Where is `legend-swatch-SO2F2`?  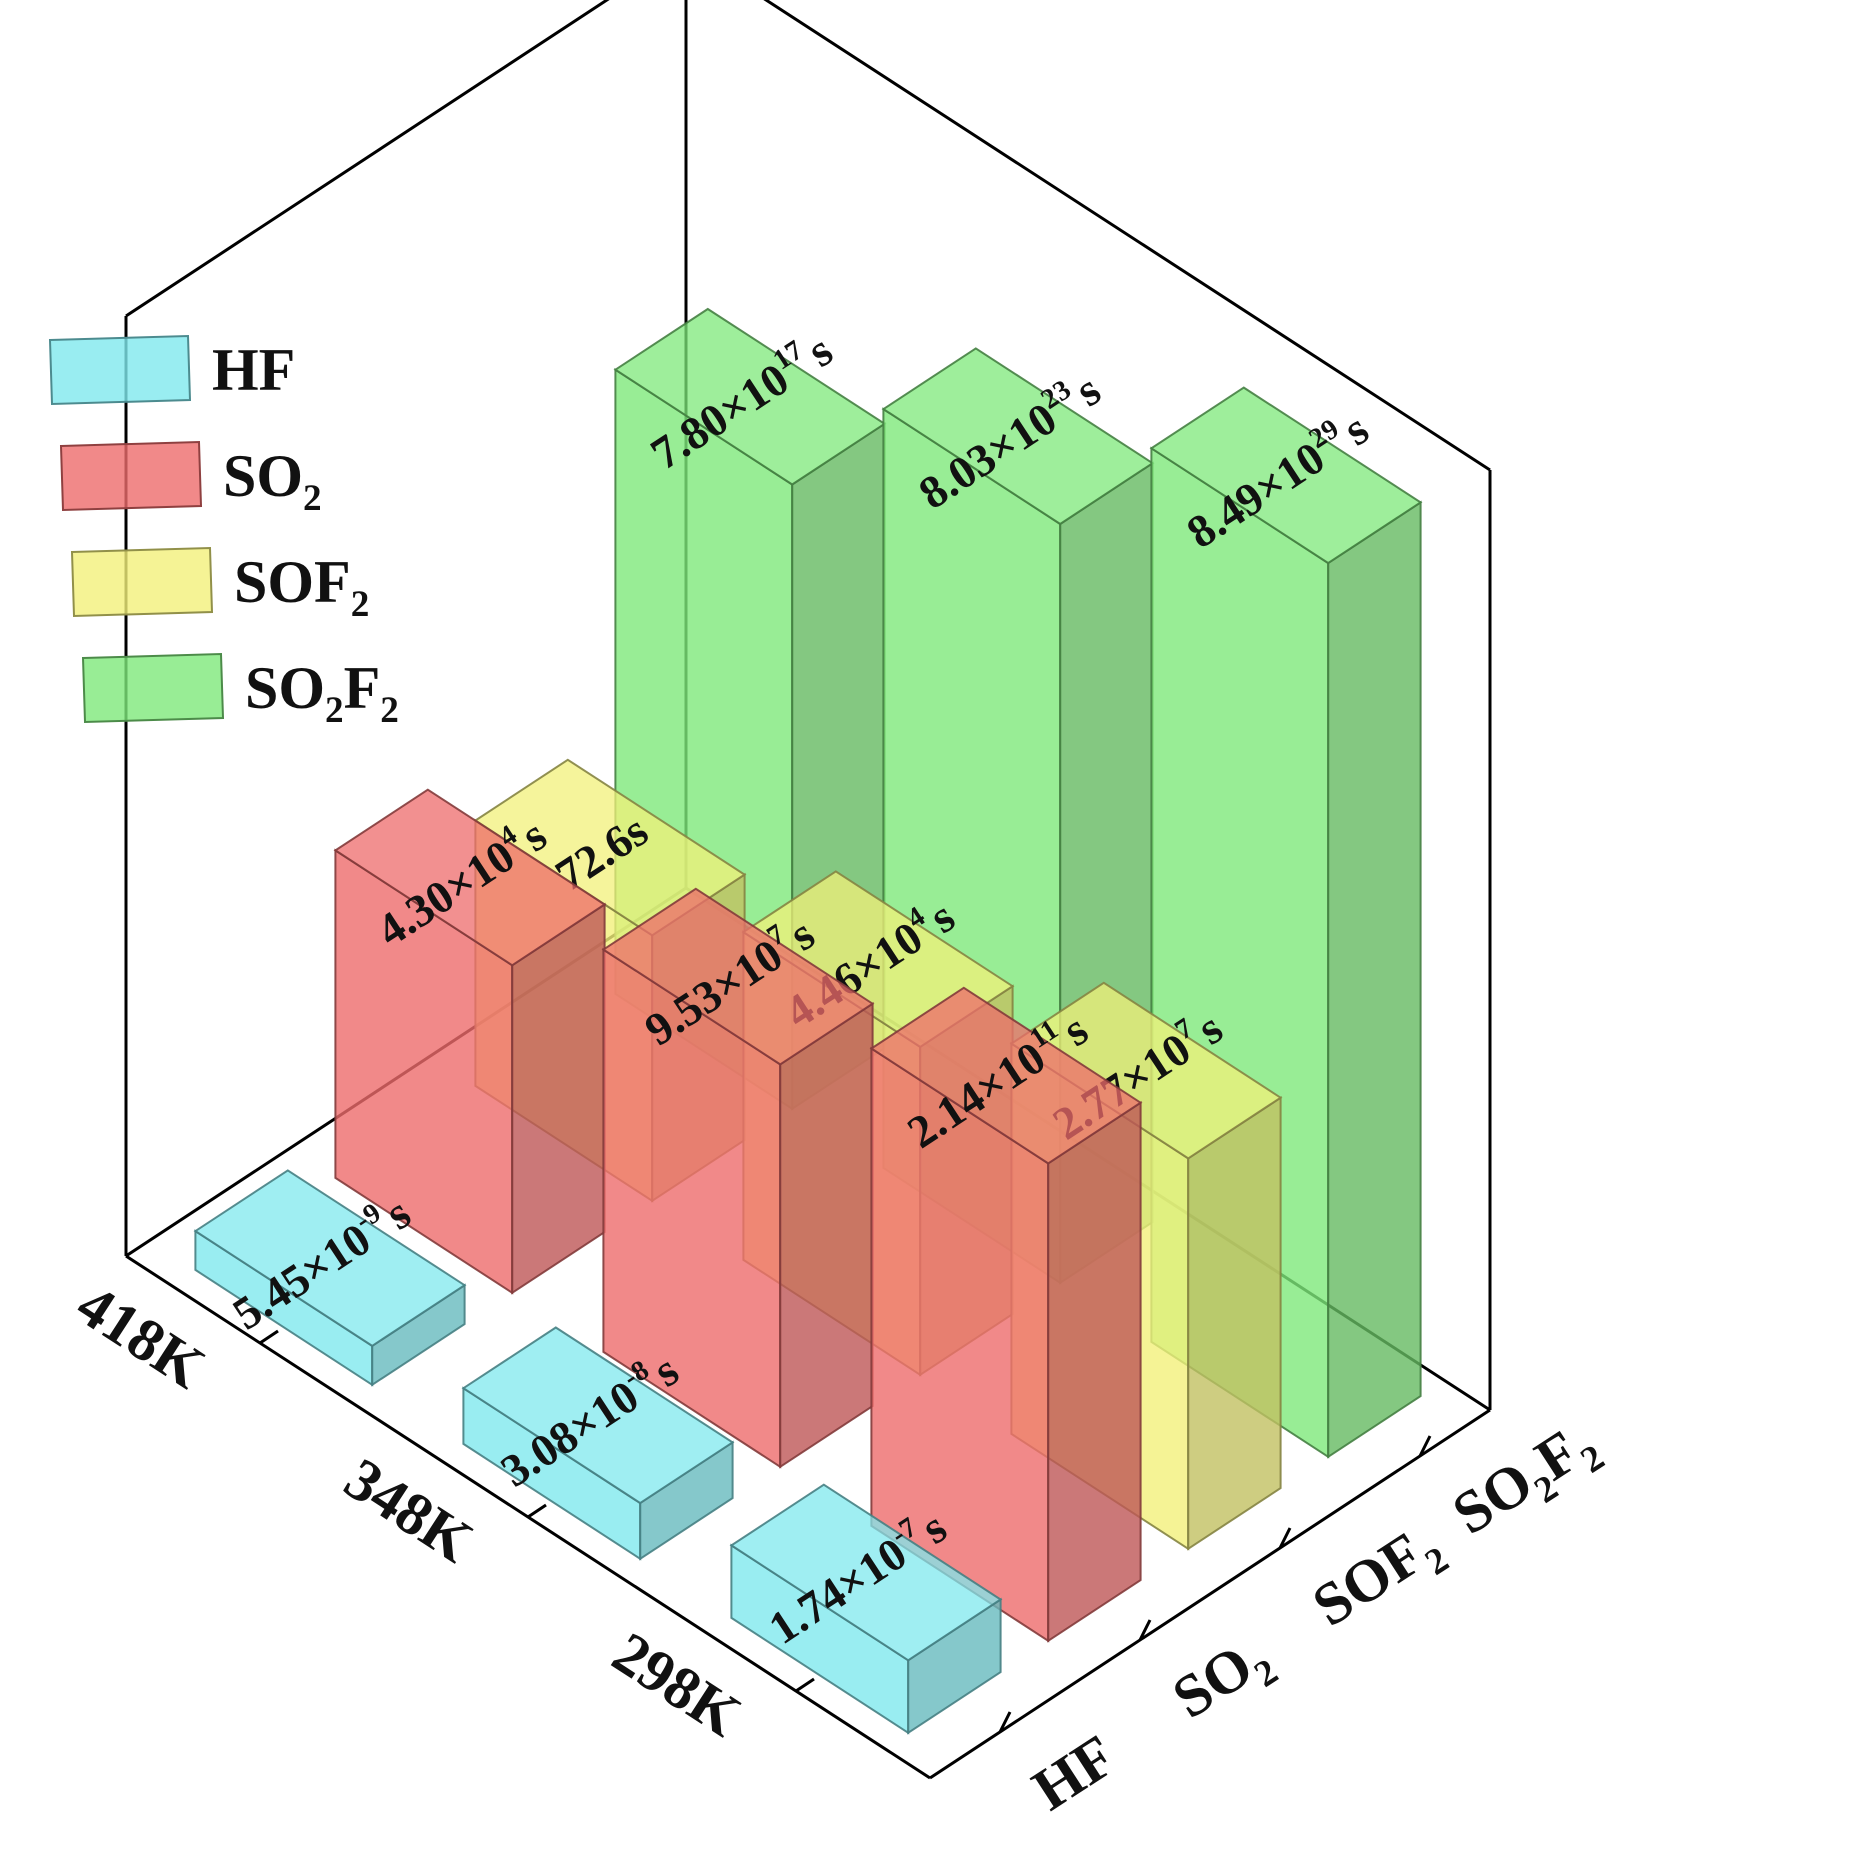
legend-swatch-SO2F2 is located at coordinates (153, 688).